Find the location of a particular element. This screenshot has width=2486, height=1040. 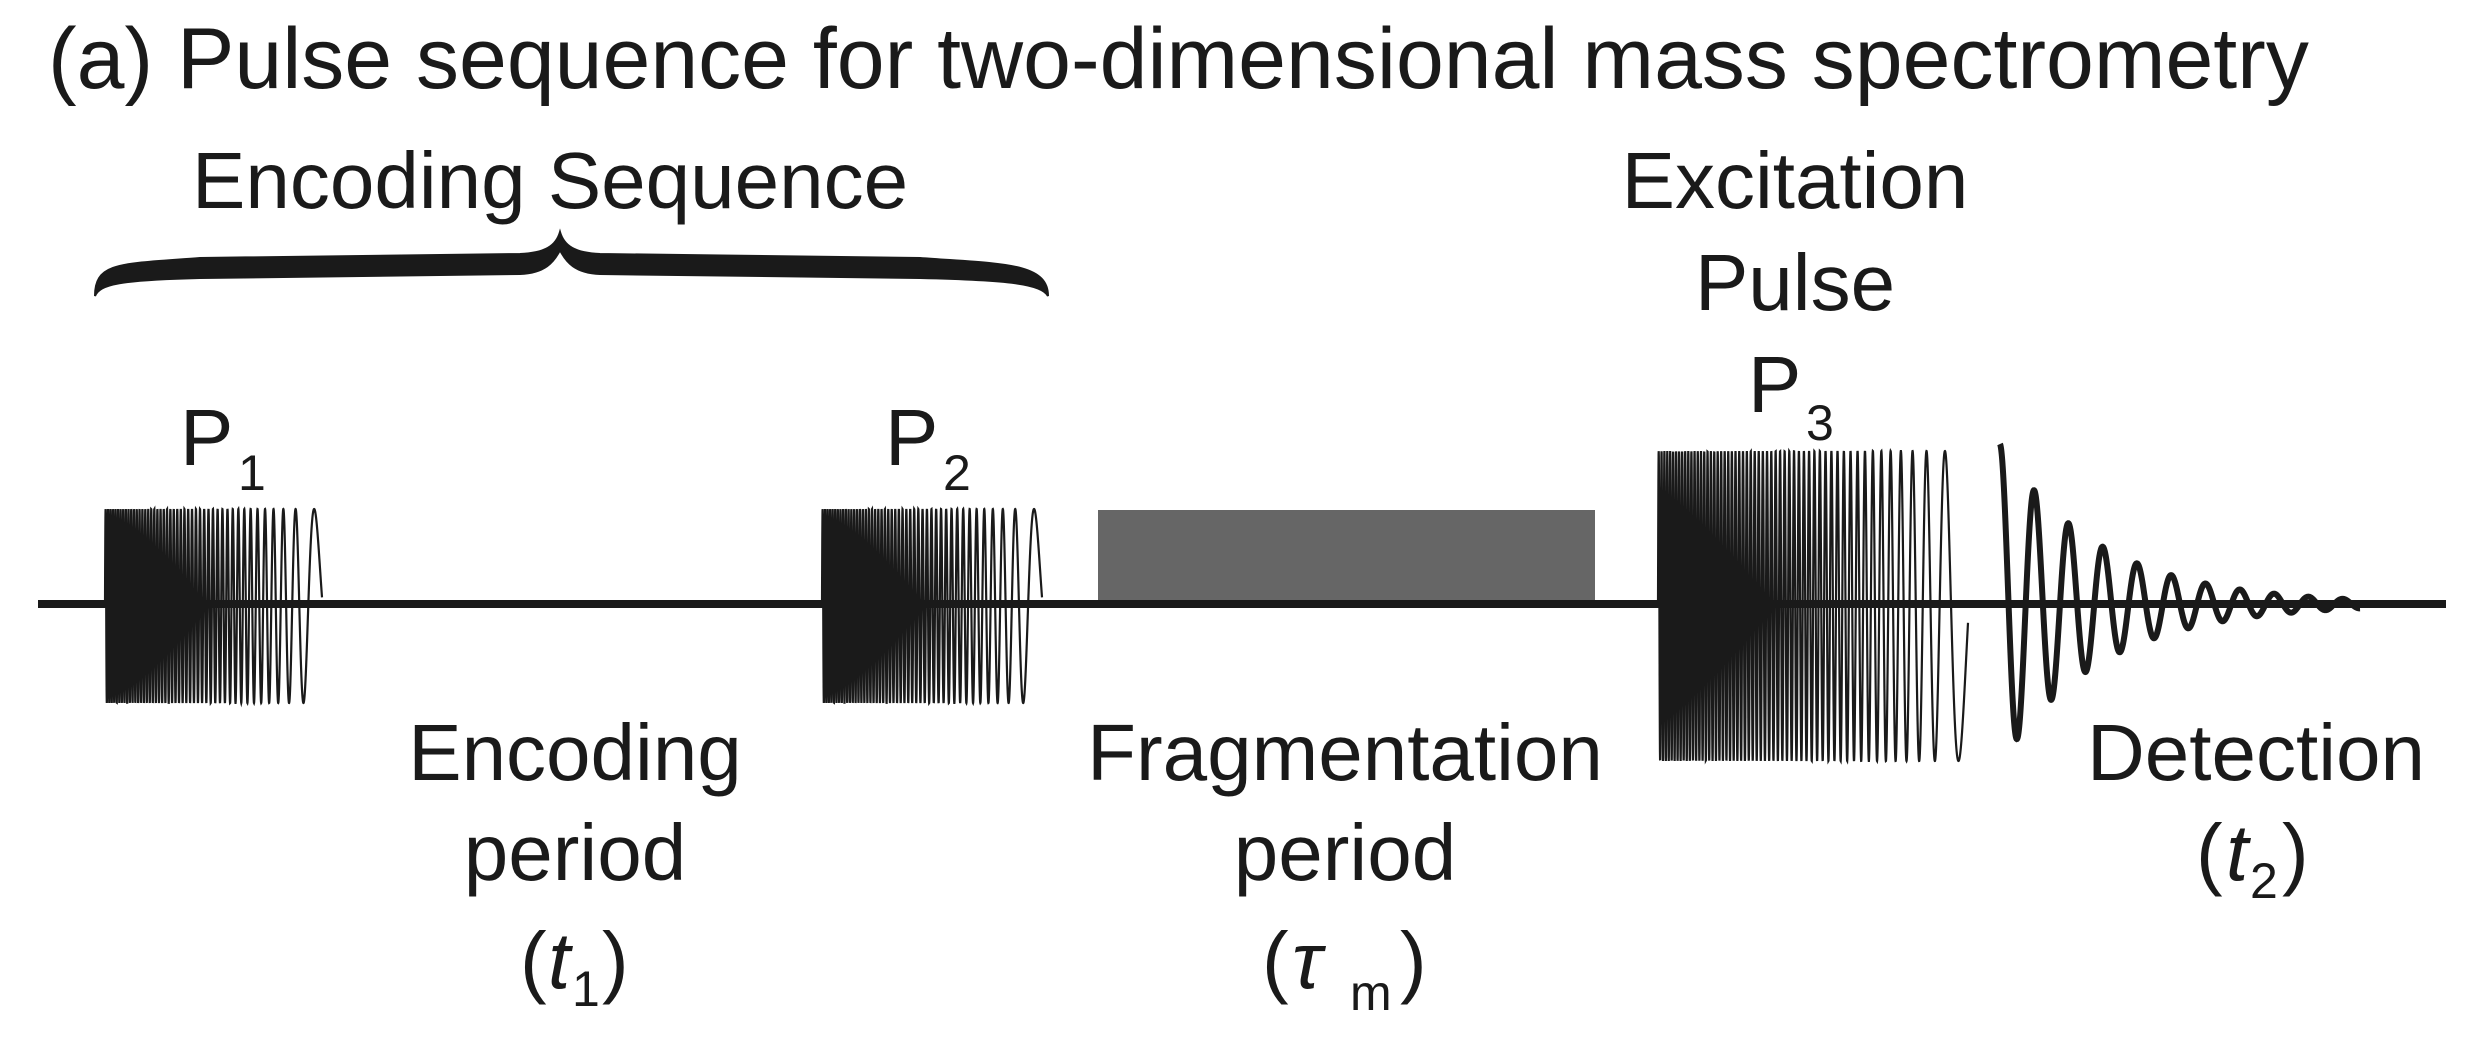

p2-label: P 2 is located at coordinates (928, 447).